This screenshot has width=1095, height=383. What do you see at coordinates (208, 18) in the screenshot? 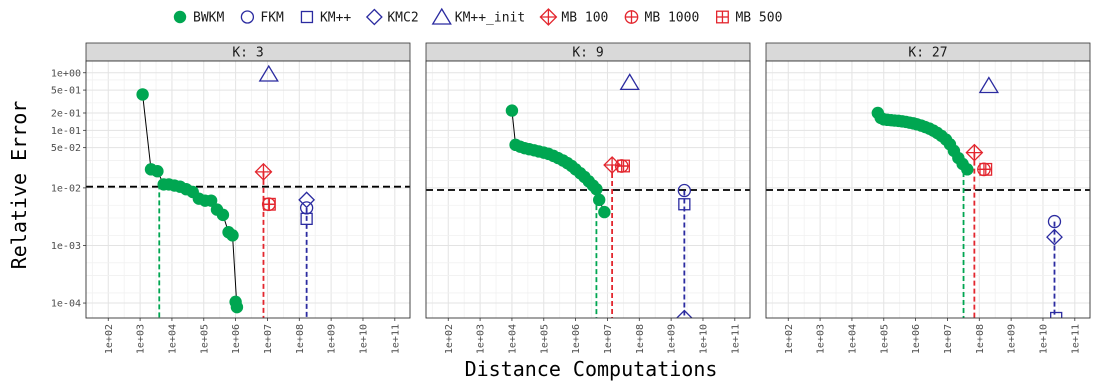
I see `legend-label-bwkm: BWKM` at bounding box center [208, 18].